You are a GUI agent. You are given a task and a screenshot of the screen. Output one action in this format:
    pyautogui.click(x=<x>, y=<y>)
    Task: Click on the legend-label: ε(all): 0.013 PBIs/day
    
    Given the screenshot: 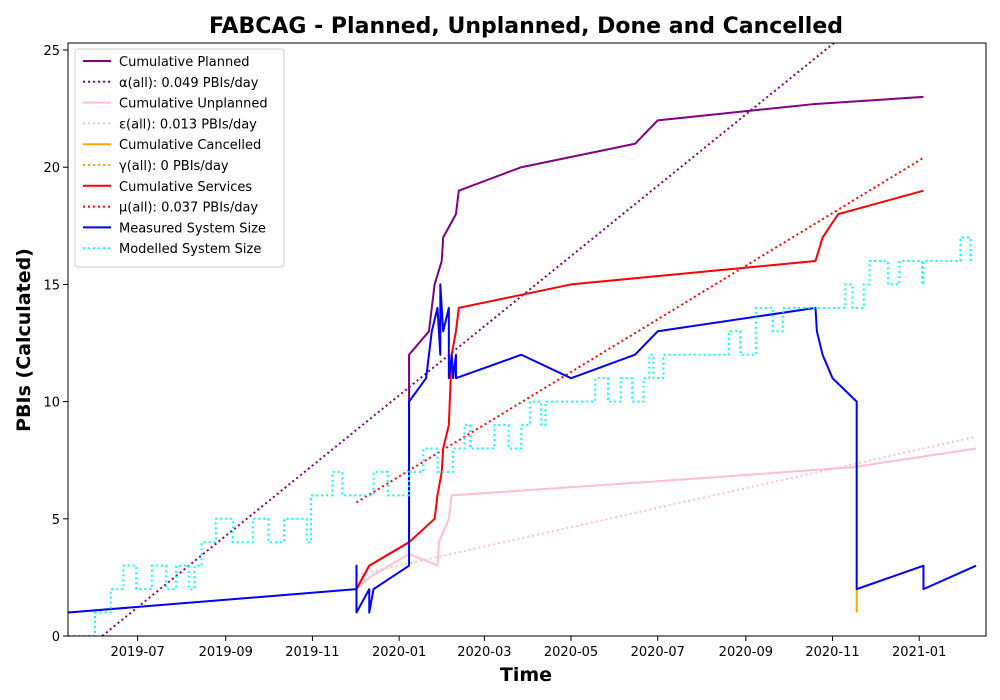 What is the action you would take?
    pyautogui.click(x=188, y=124)
    